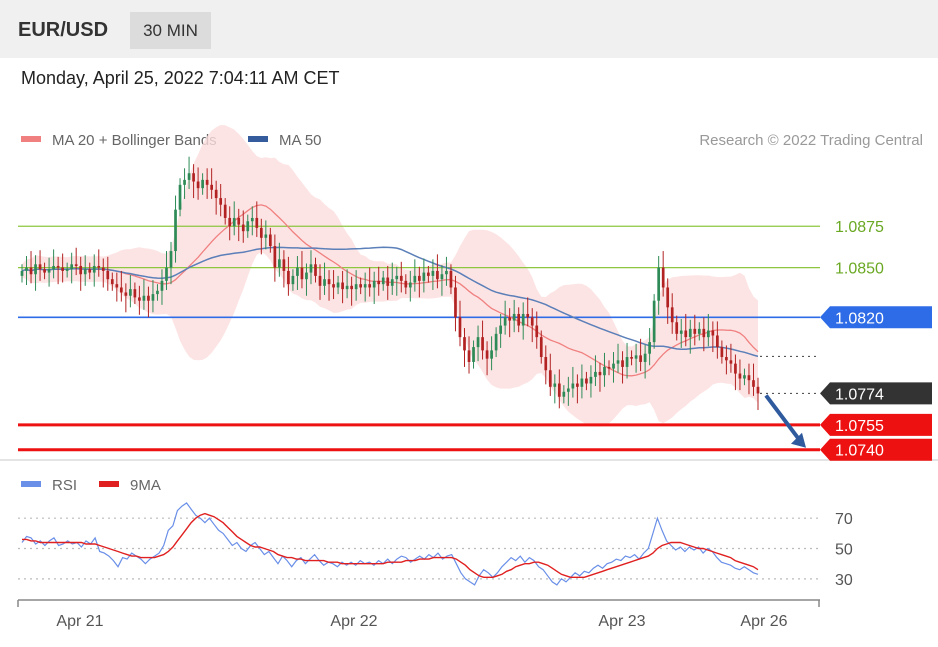 The width and height of the screenshot is (938, 647). Describe the element at coordinates (876, 424) in the screenshot. I see `support-label-tag: 1.0755` at that location.